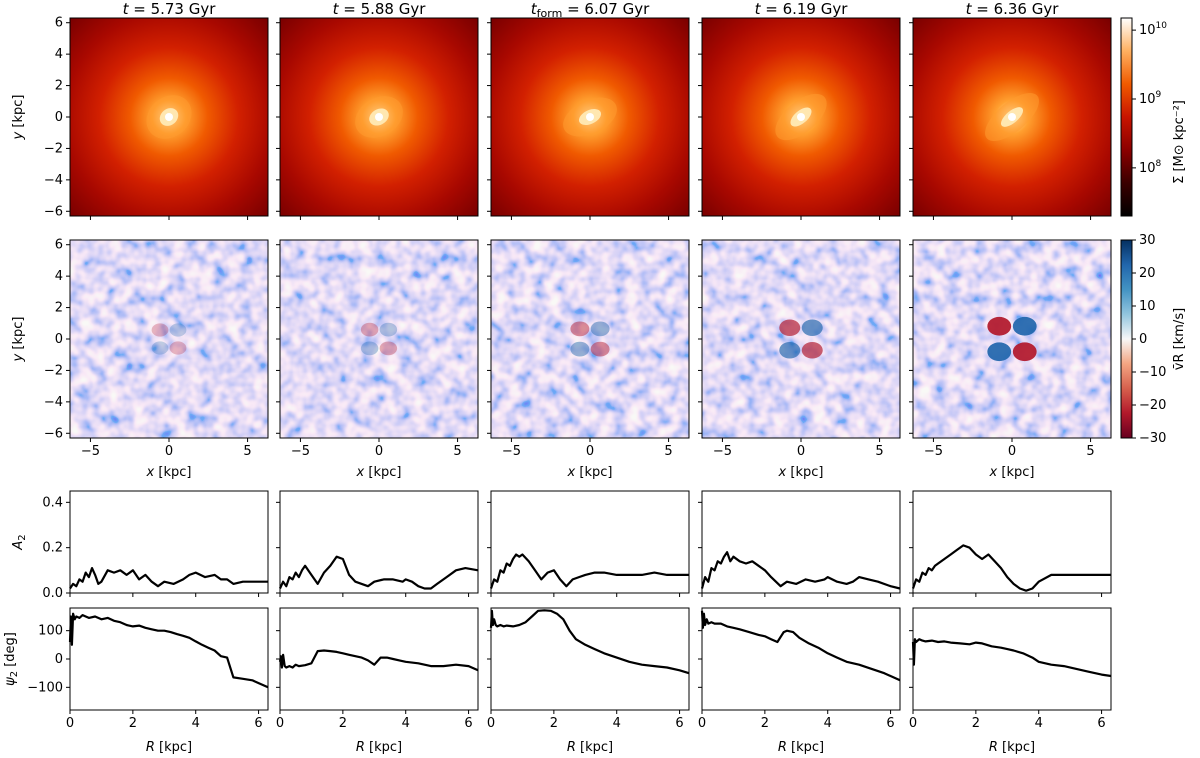  Describe the element at coordinates (1147, 273) in the screenshot. I see `cb-tick-label: 20` at that location.